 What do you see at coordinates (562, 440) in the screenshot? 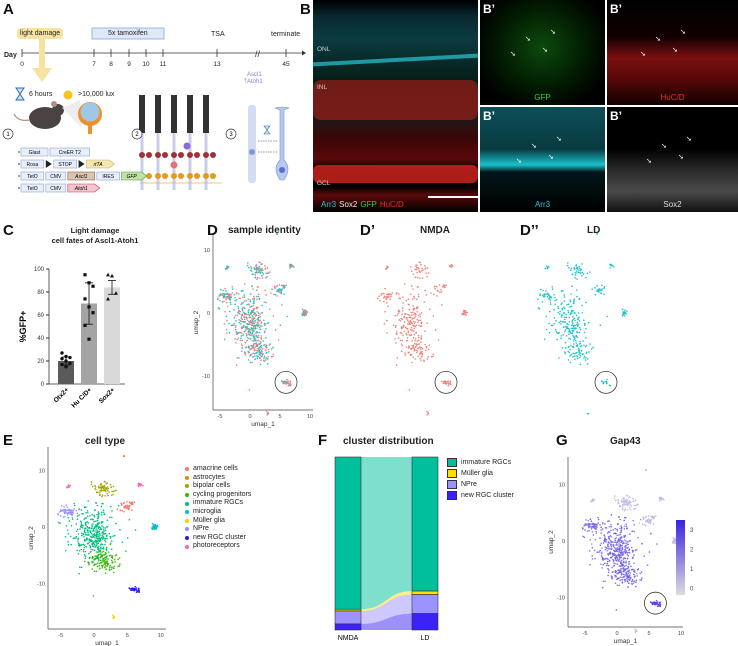
I see `panel-label-g: G` at bounding box center [562, 440].